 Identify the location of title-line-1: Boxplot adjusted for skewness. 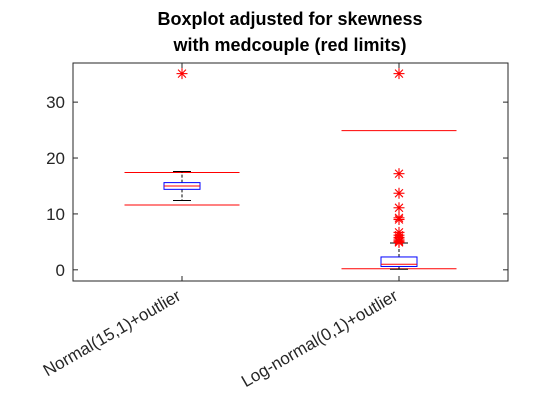
(289, 19).